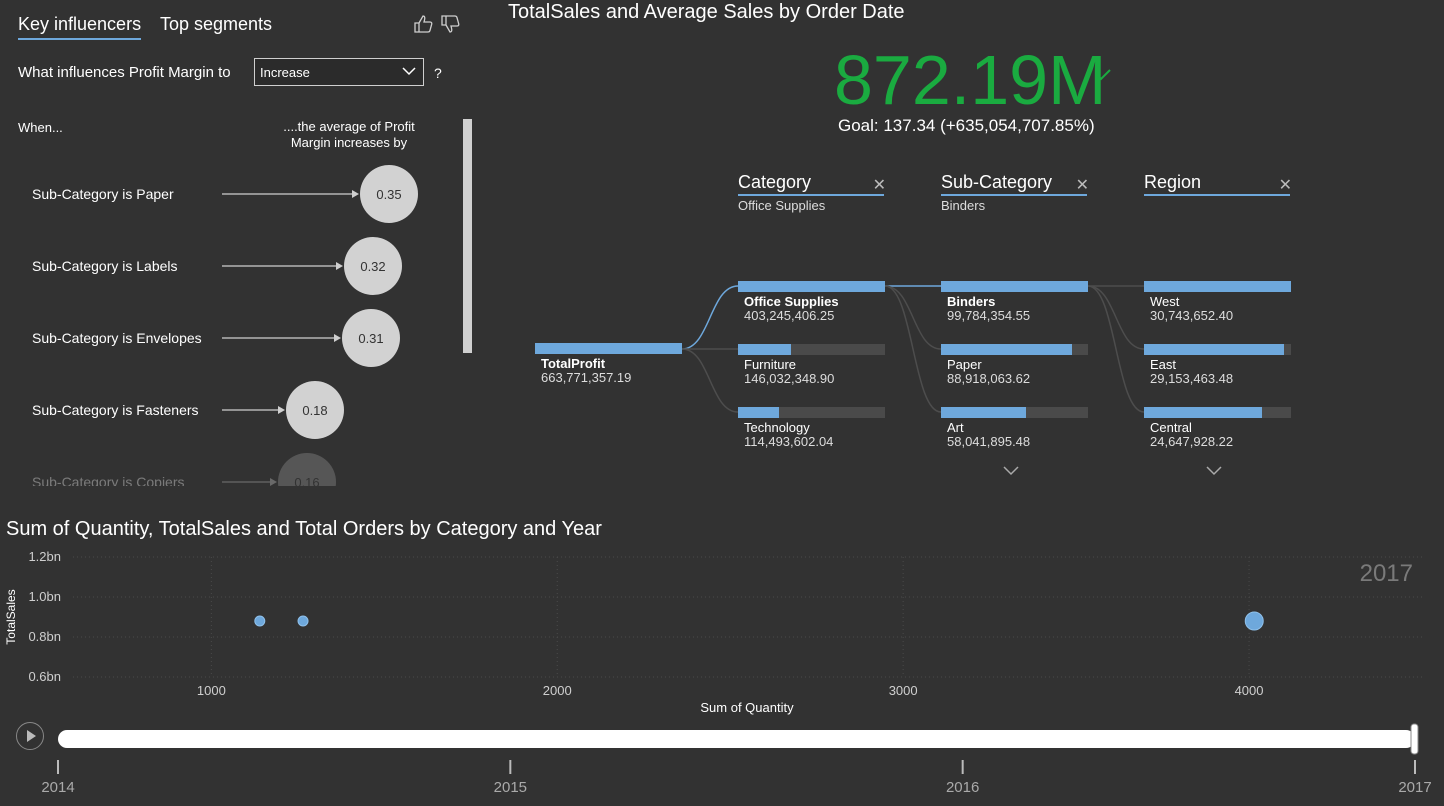 This screenshot has width=1444, height=806. I want to click on y-tick-label: 1.2bn, so click(44, 556).